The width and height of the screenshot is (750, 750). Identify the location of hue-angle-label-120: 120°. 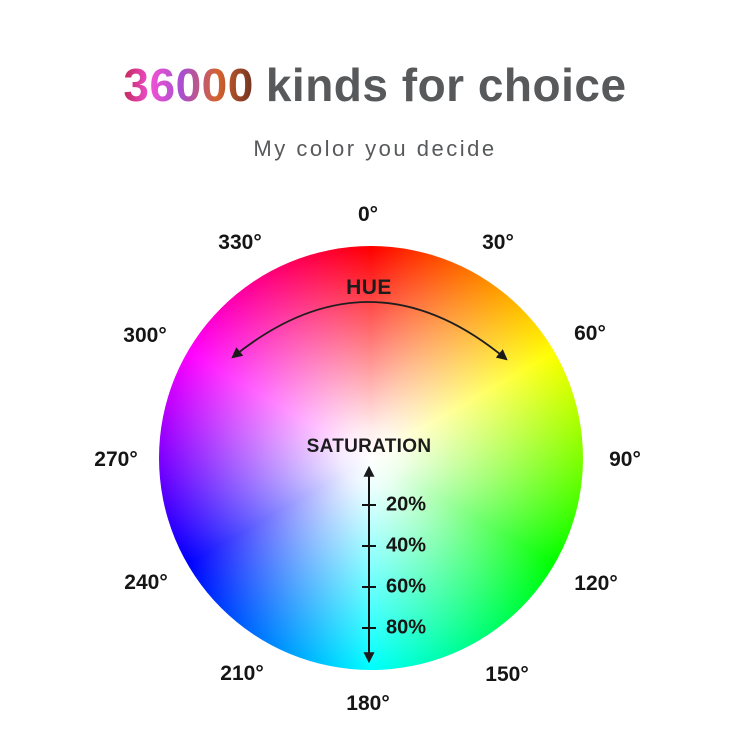
(596, 583).